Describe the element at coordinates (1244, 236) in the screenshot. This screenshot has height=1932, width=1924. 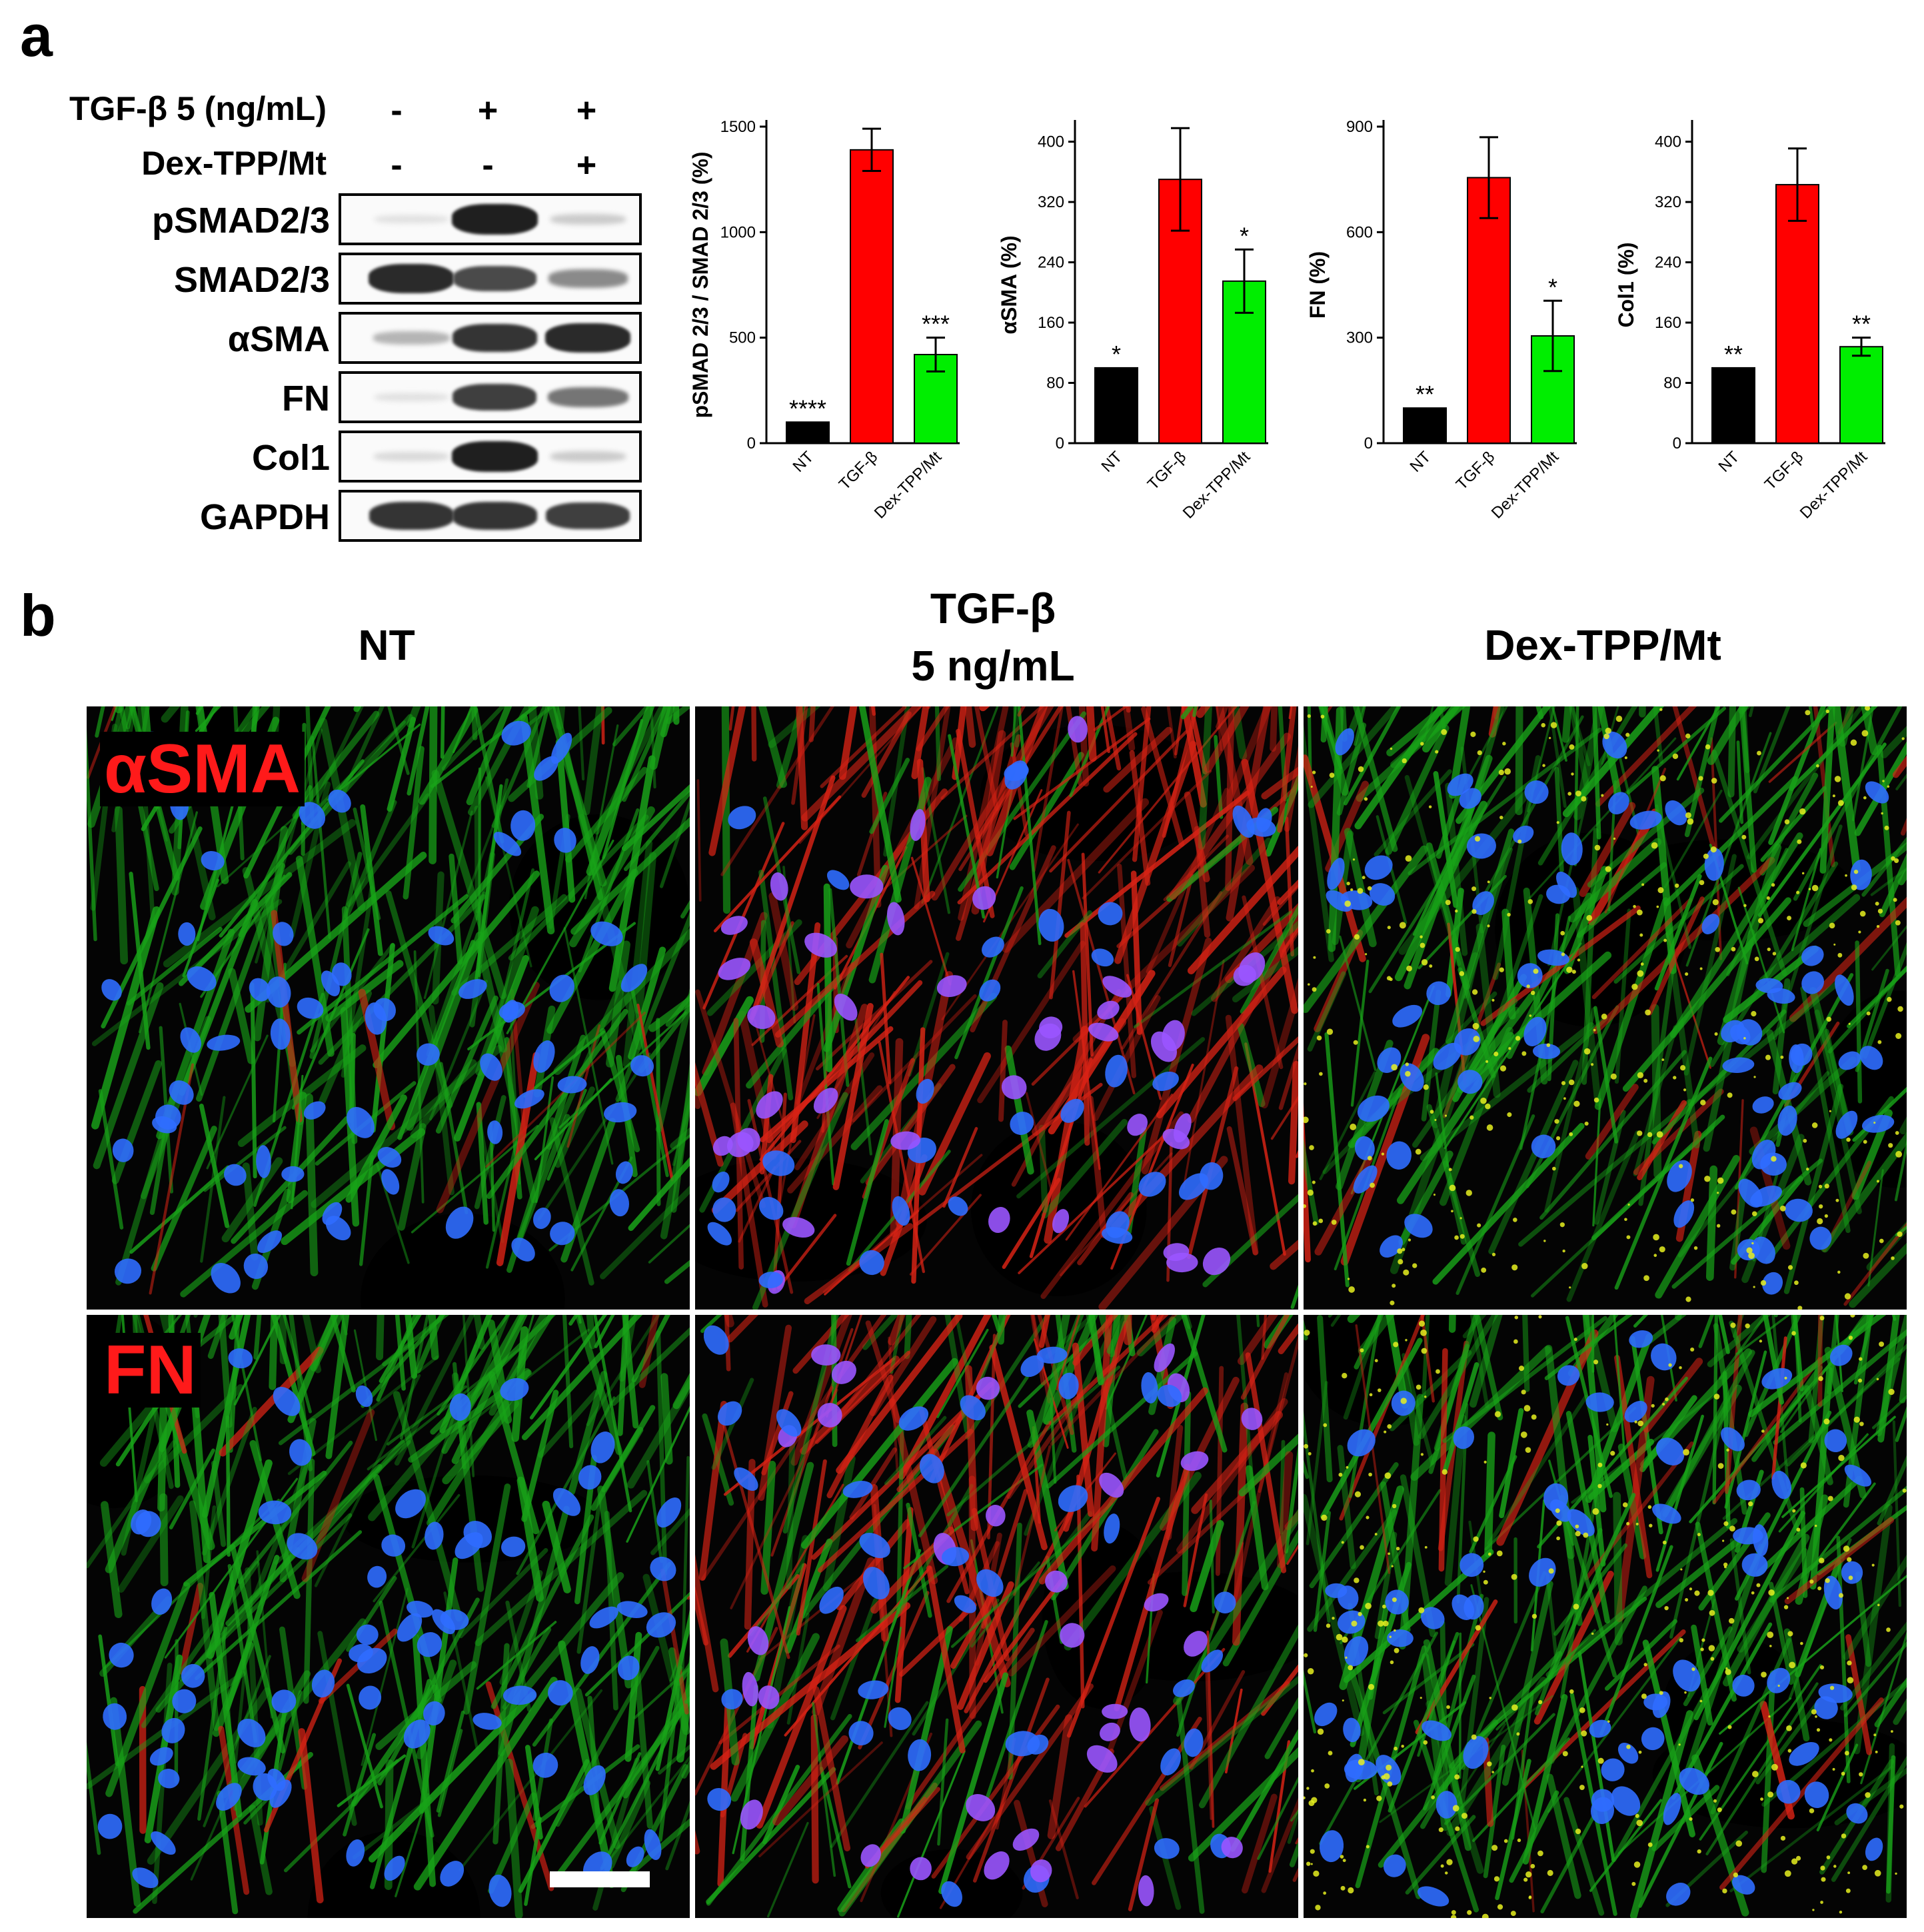
I see `significance-label: *` at that location.